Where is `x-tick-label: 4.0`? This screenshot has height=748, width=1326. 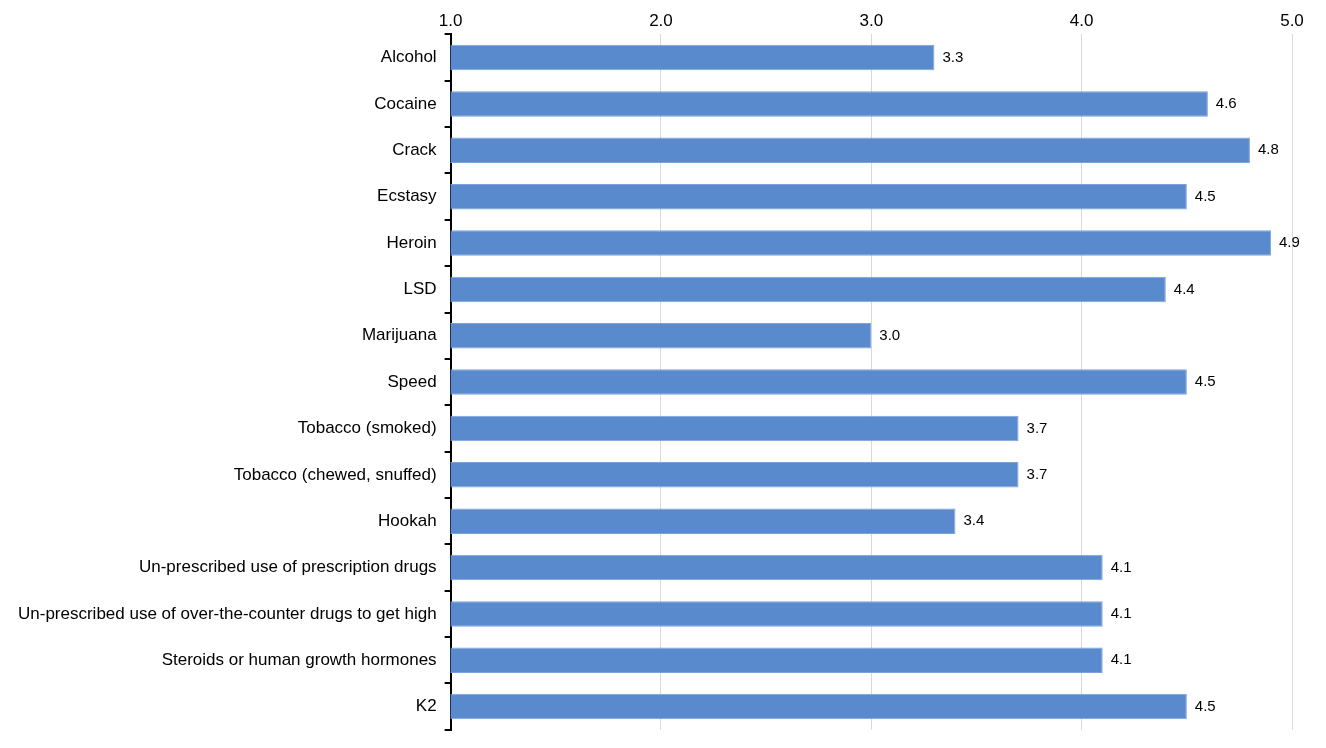 x-tick-label: 4.0 is located at coordinates (1081, 20).